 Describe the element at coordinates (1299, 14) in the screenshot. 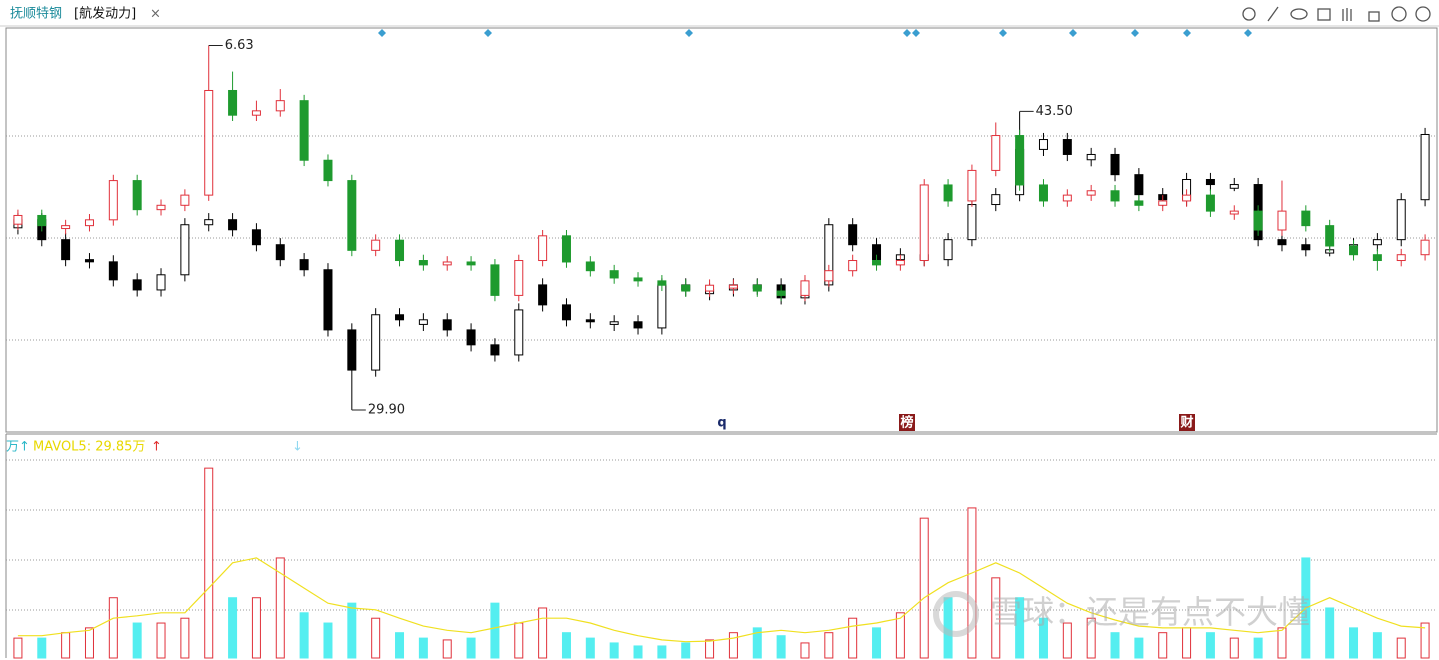

I see `view-icon` at that location.